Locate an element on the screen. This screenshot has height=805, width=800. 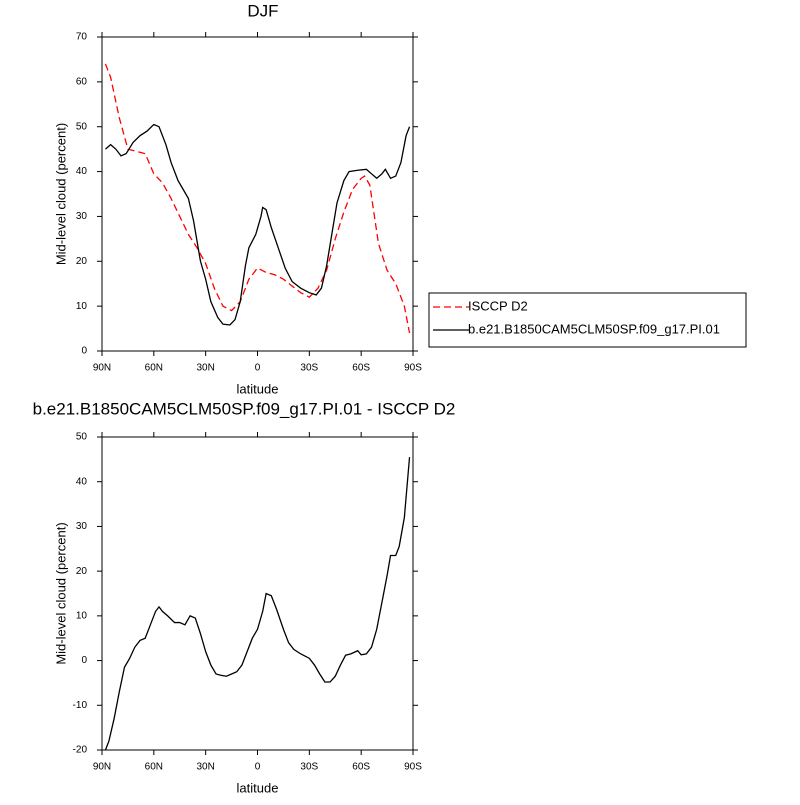
y-tick-label: 60 is located at coordinates (82, 81).